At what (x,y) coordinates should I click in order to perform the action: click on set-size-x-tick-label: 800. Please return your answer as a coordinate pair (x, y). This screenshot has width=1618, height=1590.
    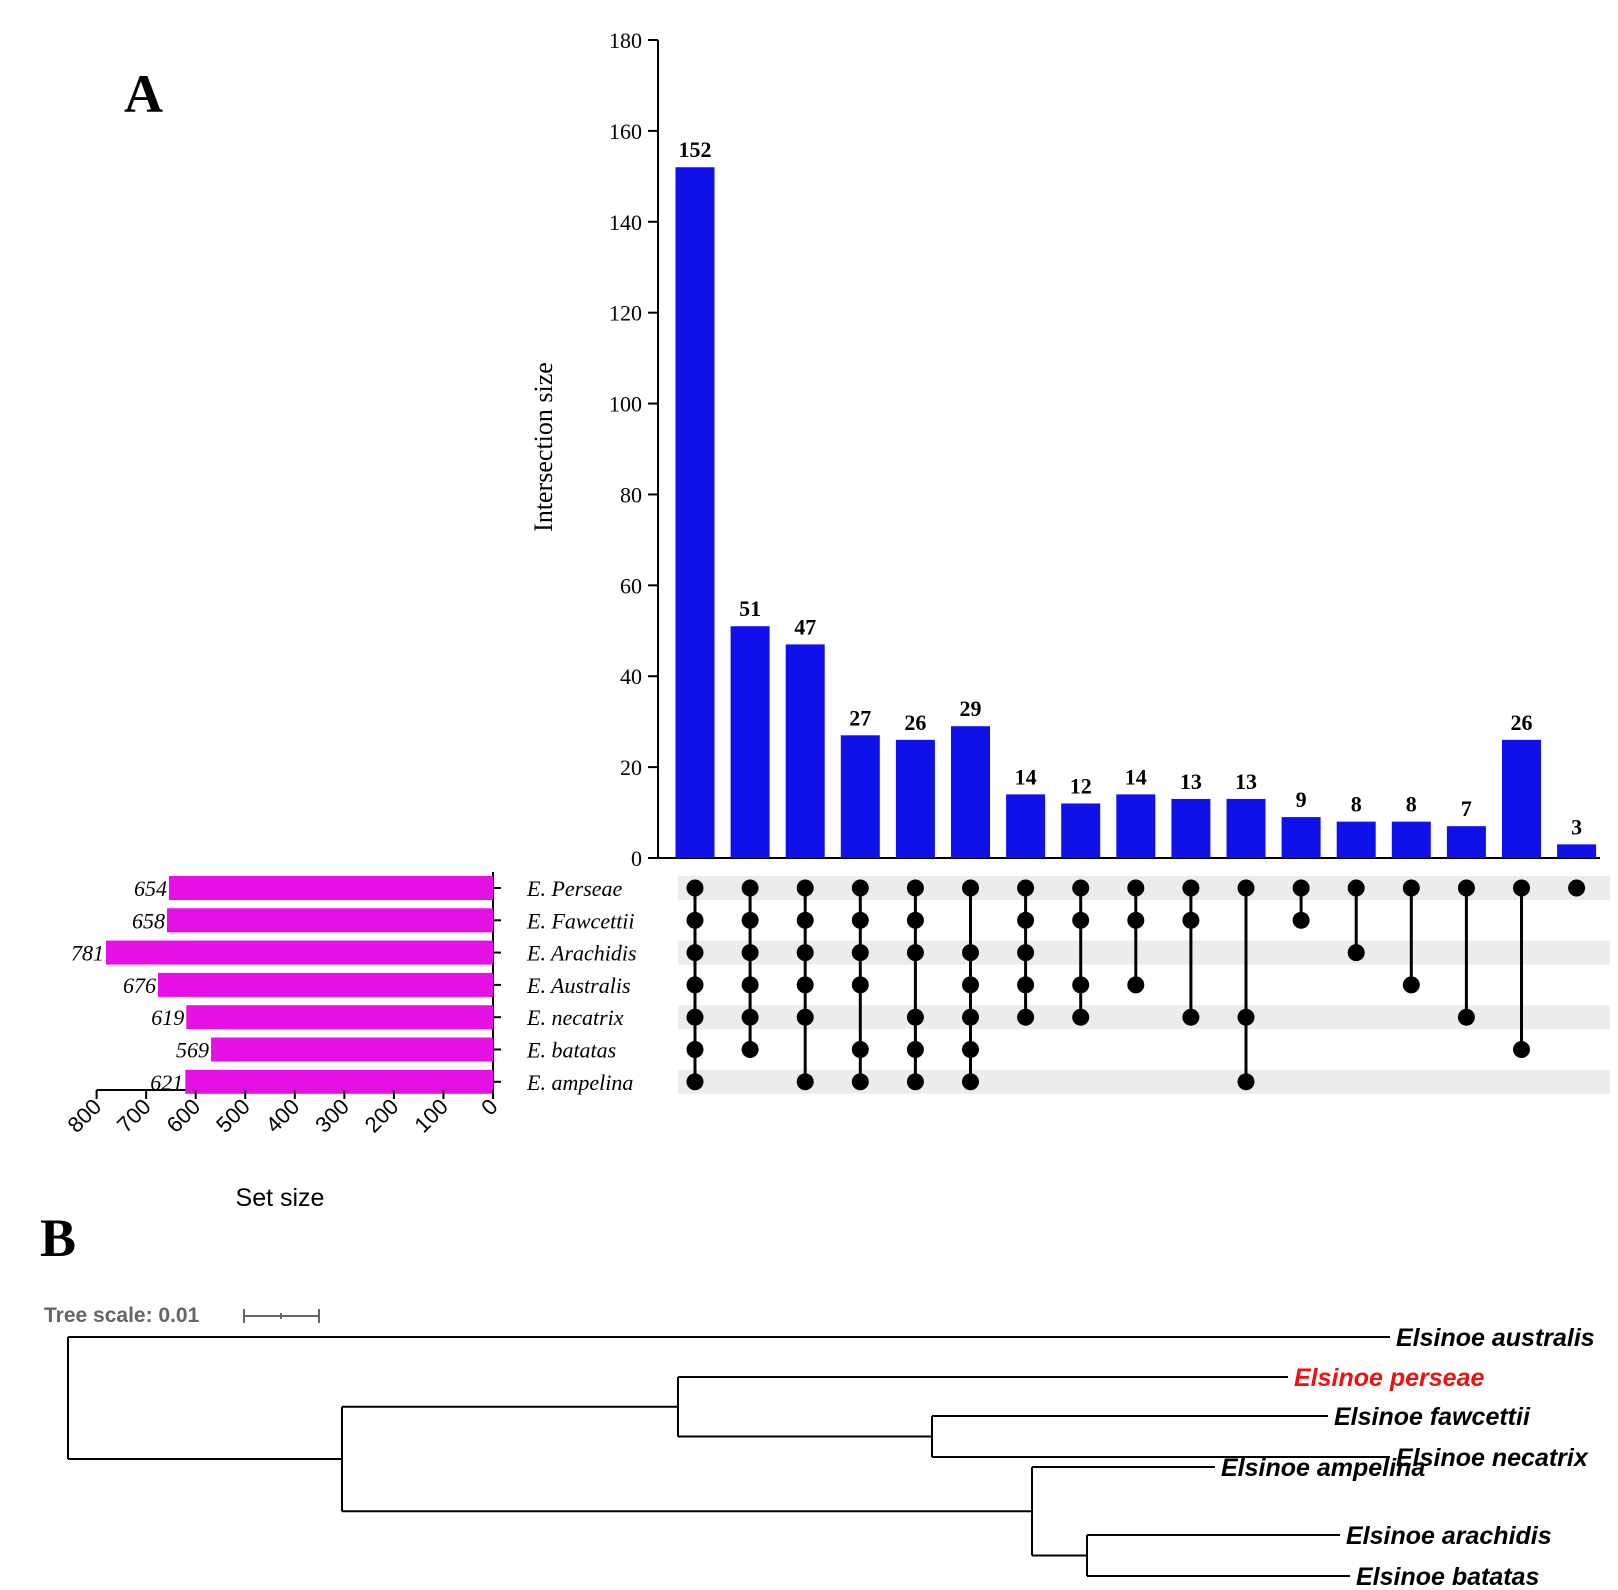
    Looking at the image, I should click on (84, 1116).